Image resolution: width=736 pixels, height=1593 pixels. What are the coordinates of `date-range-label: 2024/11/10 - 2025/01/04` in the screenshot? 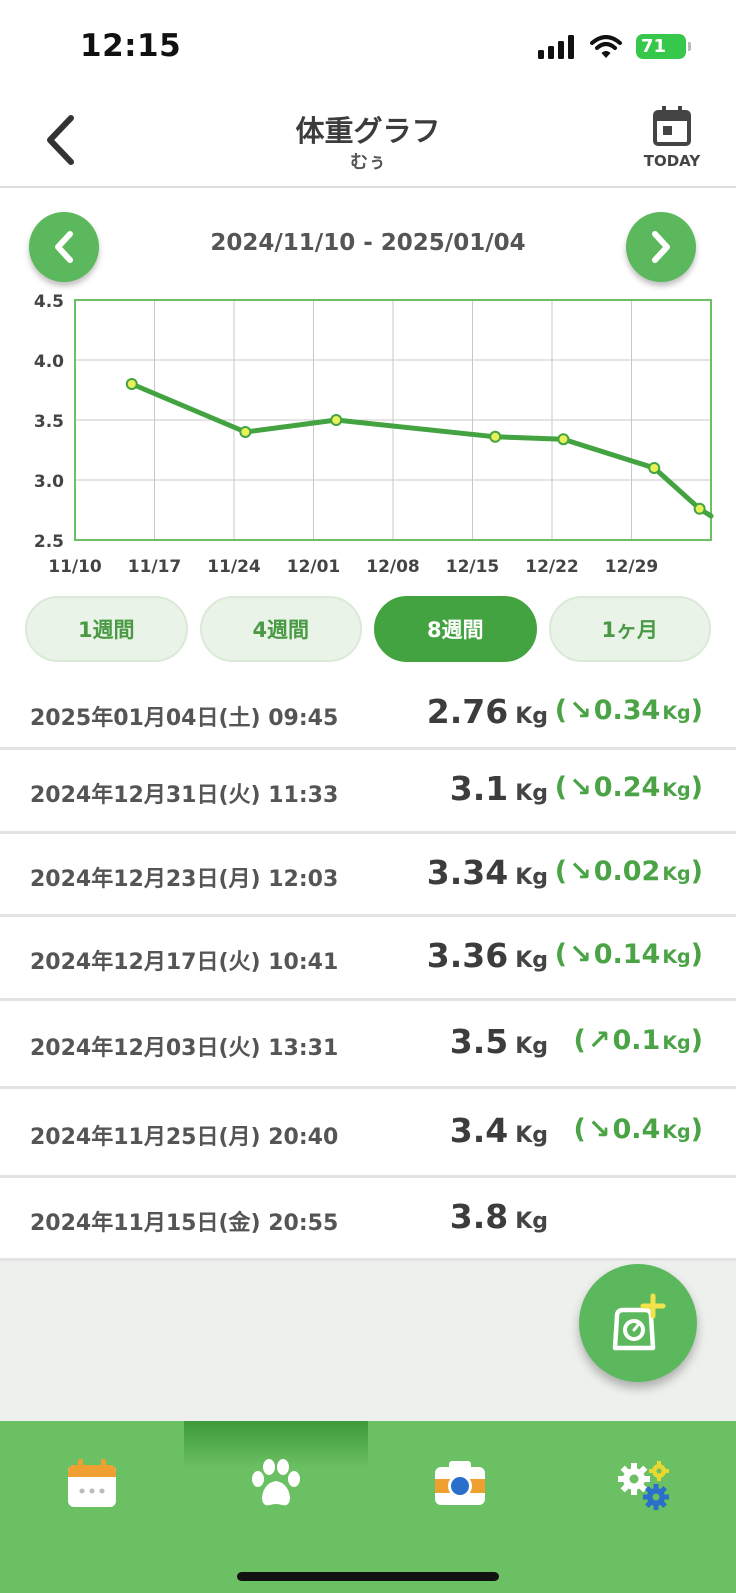 It's located at (368, 243).